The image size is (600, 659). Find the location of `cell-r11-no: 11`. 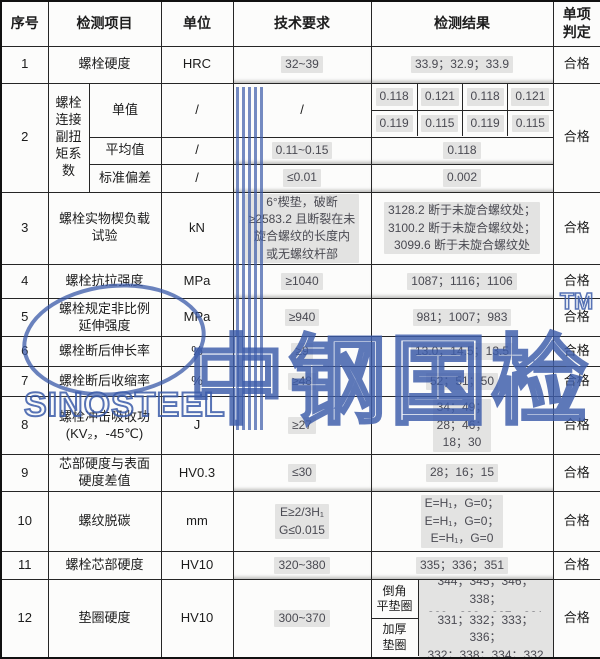

cell-r11-no: 11 is located at coordinates (24, 566).